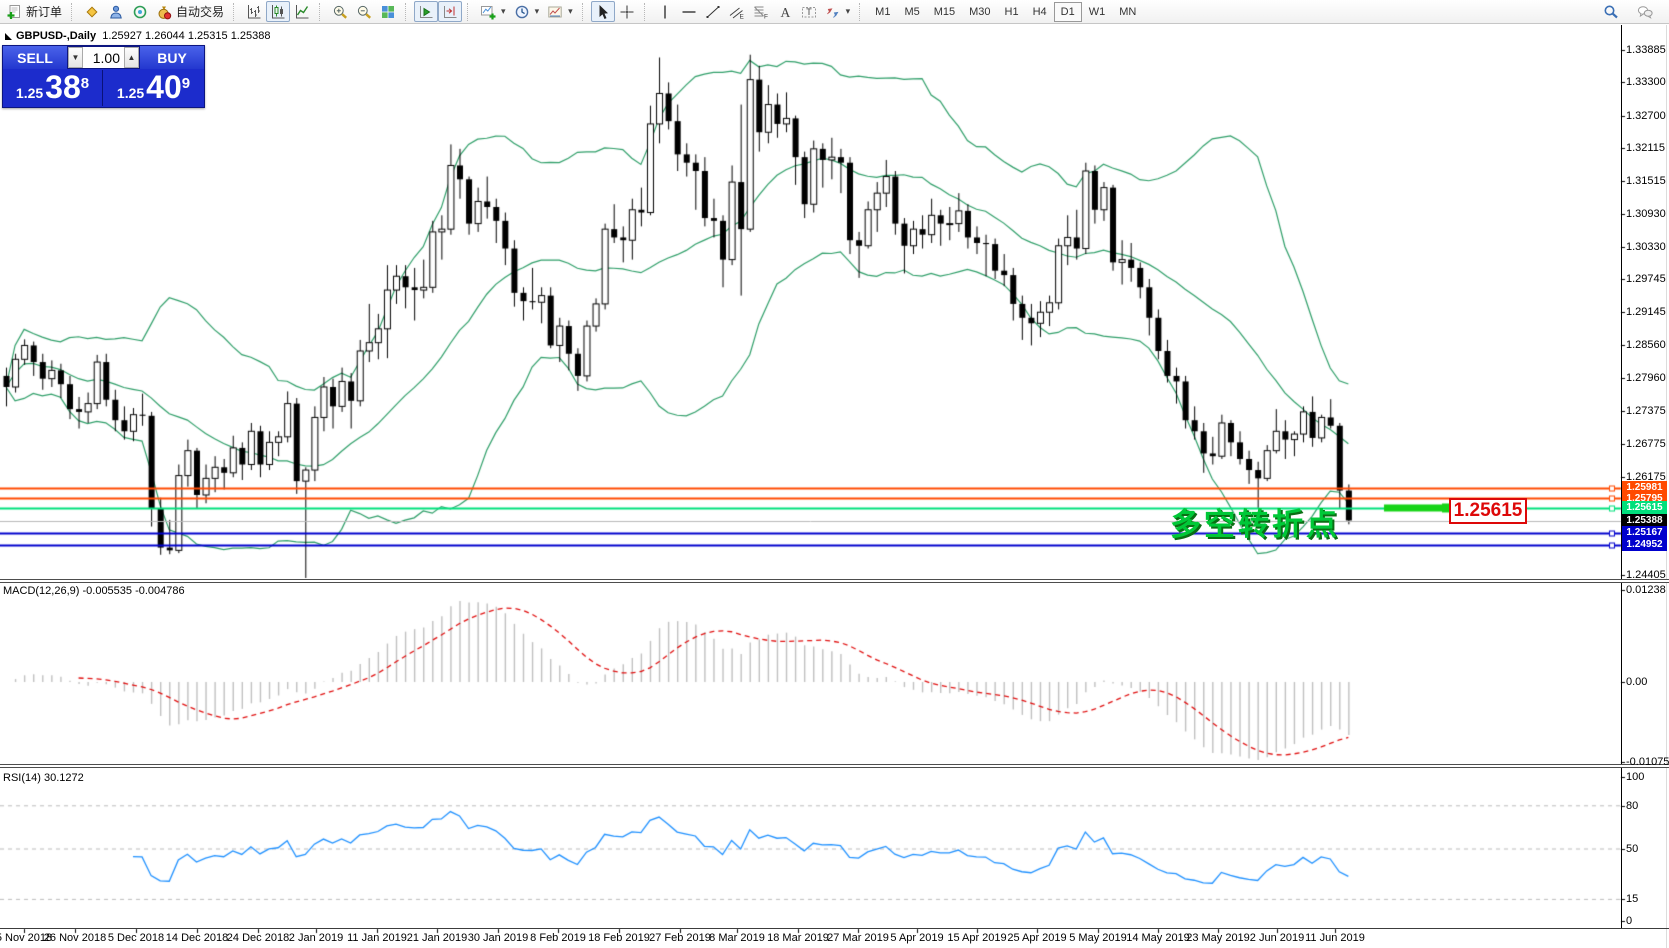 This screenshot has height=948, width=1669. Describe the element at coordinates (1040, 12) in the screenshot. I see `timeframe-h4-button: H4` at that location.